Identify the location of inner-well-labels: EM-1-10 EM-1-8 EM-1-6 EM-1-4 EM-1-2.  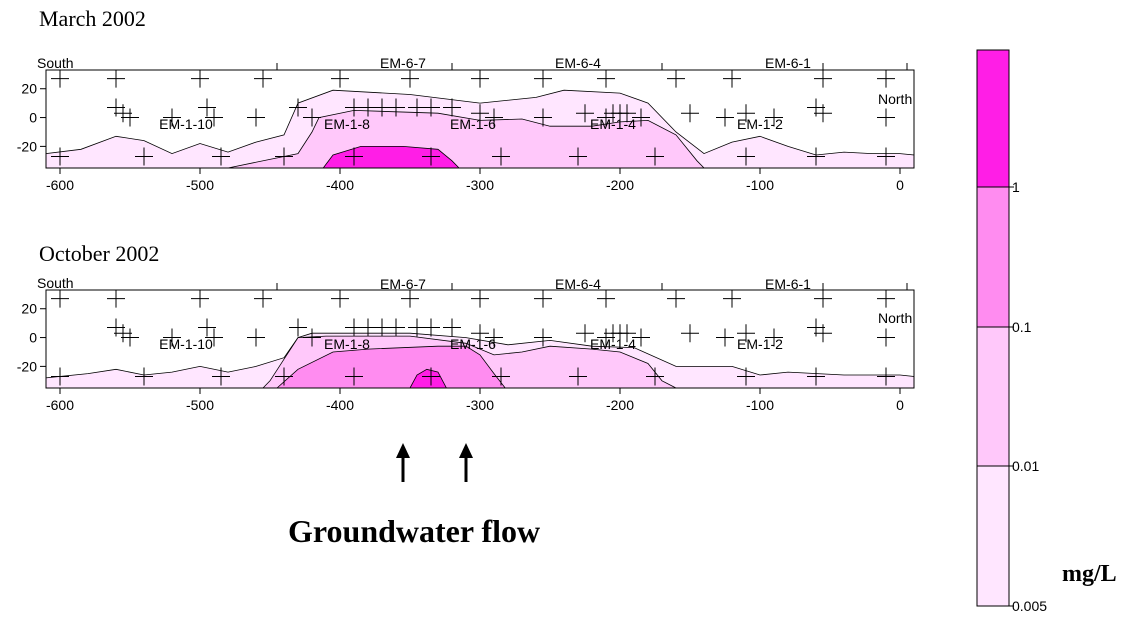
(471, 344).